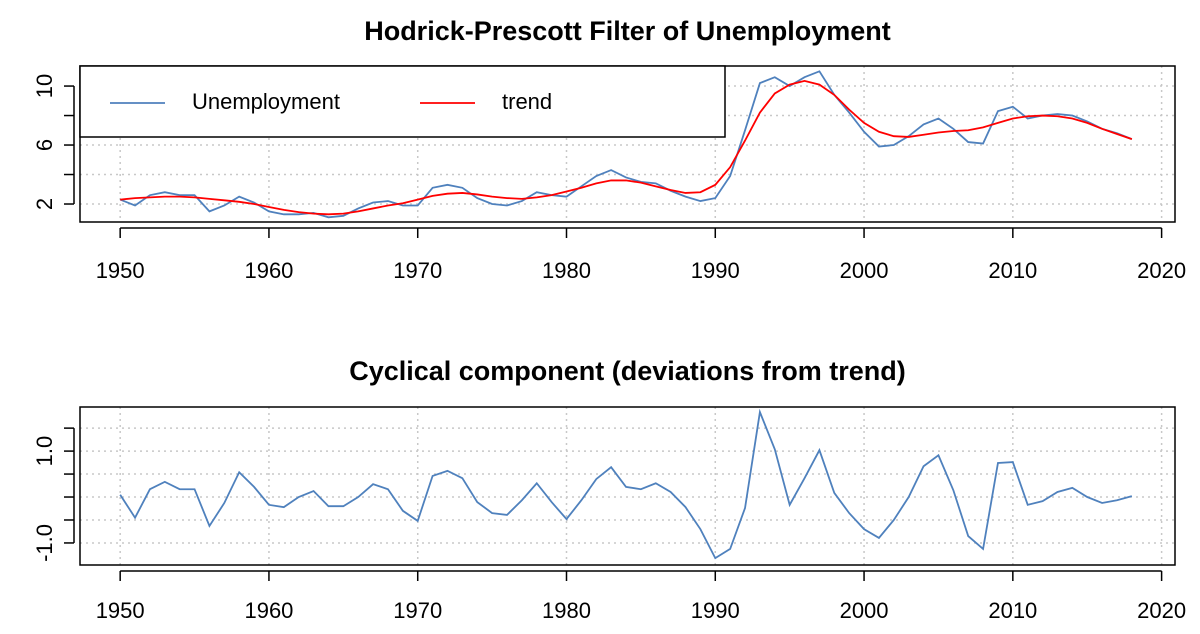 Image resolution: width=1200 pixels, height=634 pixels. Describe the element at coordinates (266, 101) in the screenshot. I see `legend-label: Unemployment` at that location.